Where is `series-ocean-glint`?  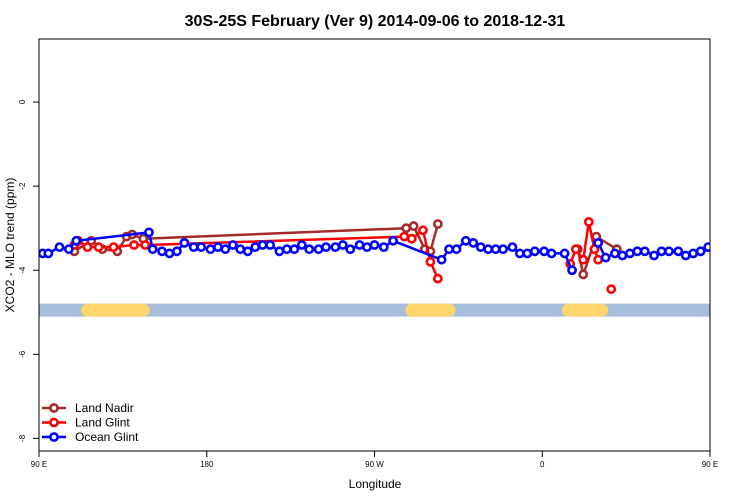
series-ocean-glint is located at coordinates (394, 251).